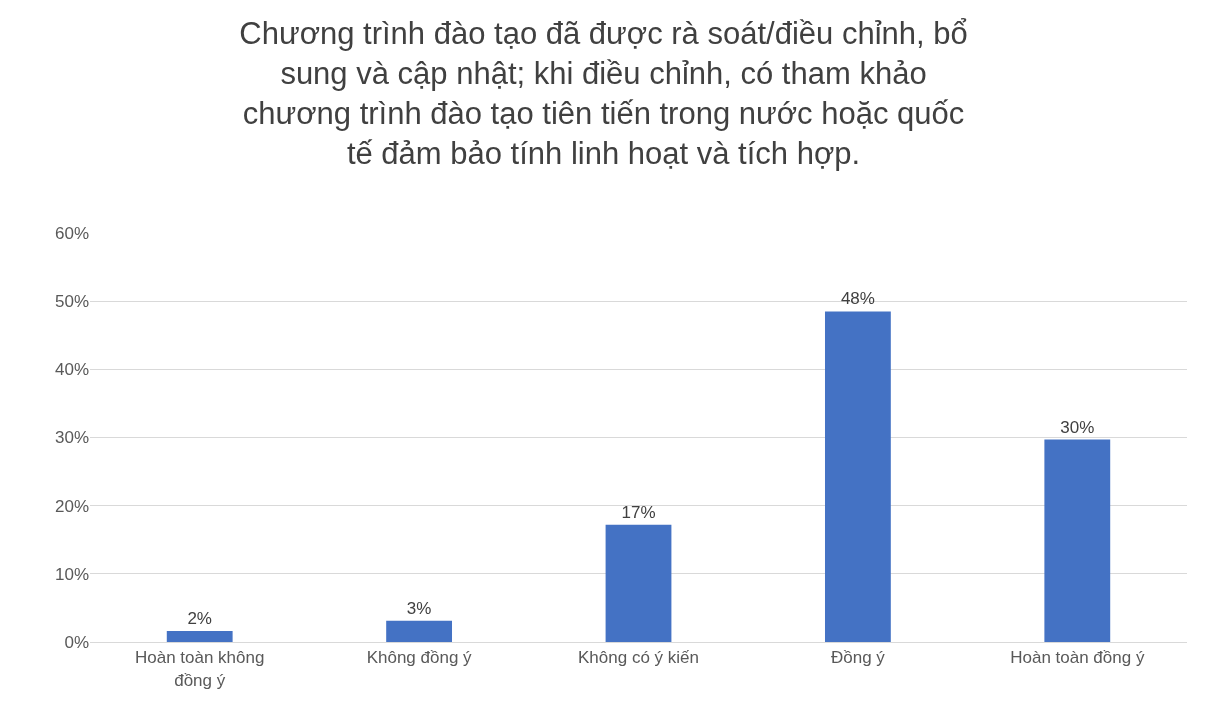 This screenshot has width=1207, height=726. Describe the element at coordinates (1077, 658) in the screenshot. I see `x-tick-label: Hoàn toàn đồng ý` at that location.